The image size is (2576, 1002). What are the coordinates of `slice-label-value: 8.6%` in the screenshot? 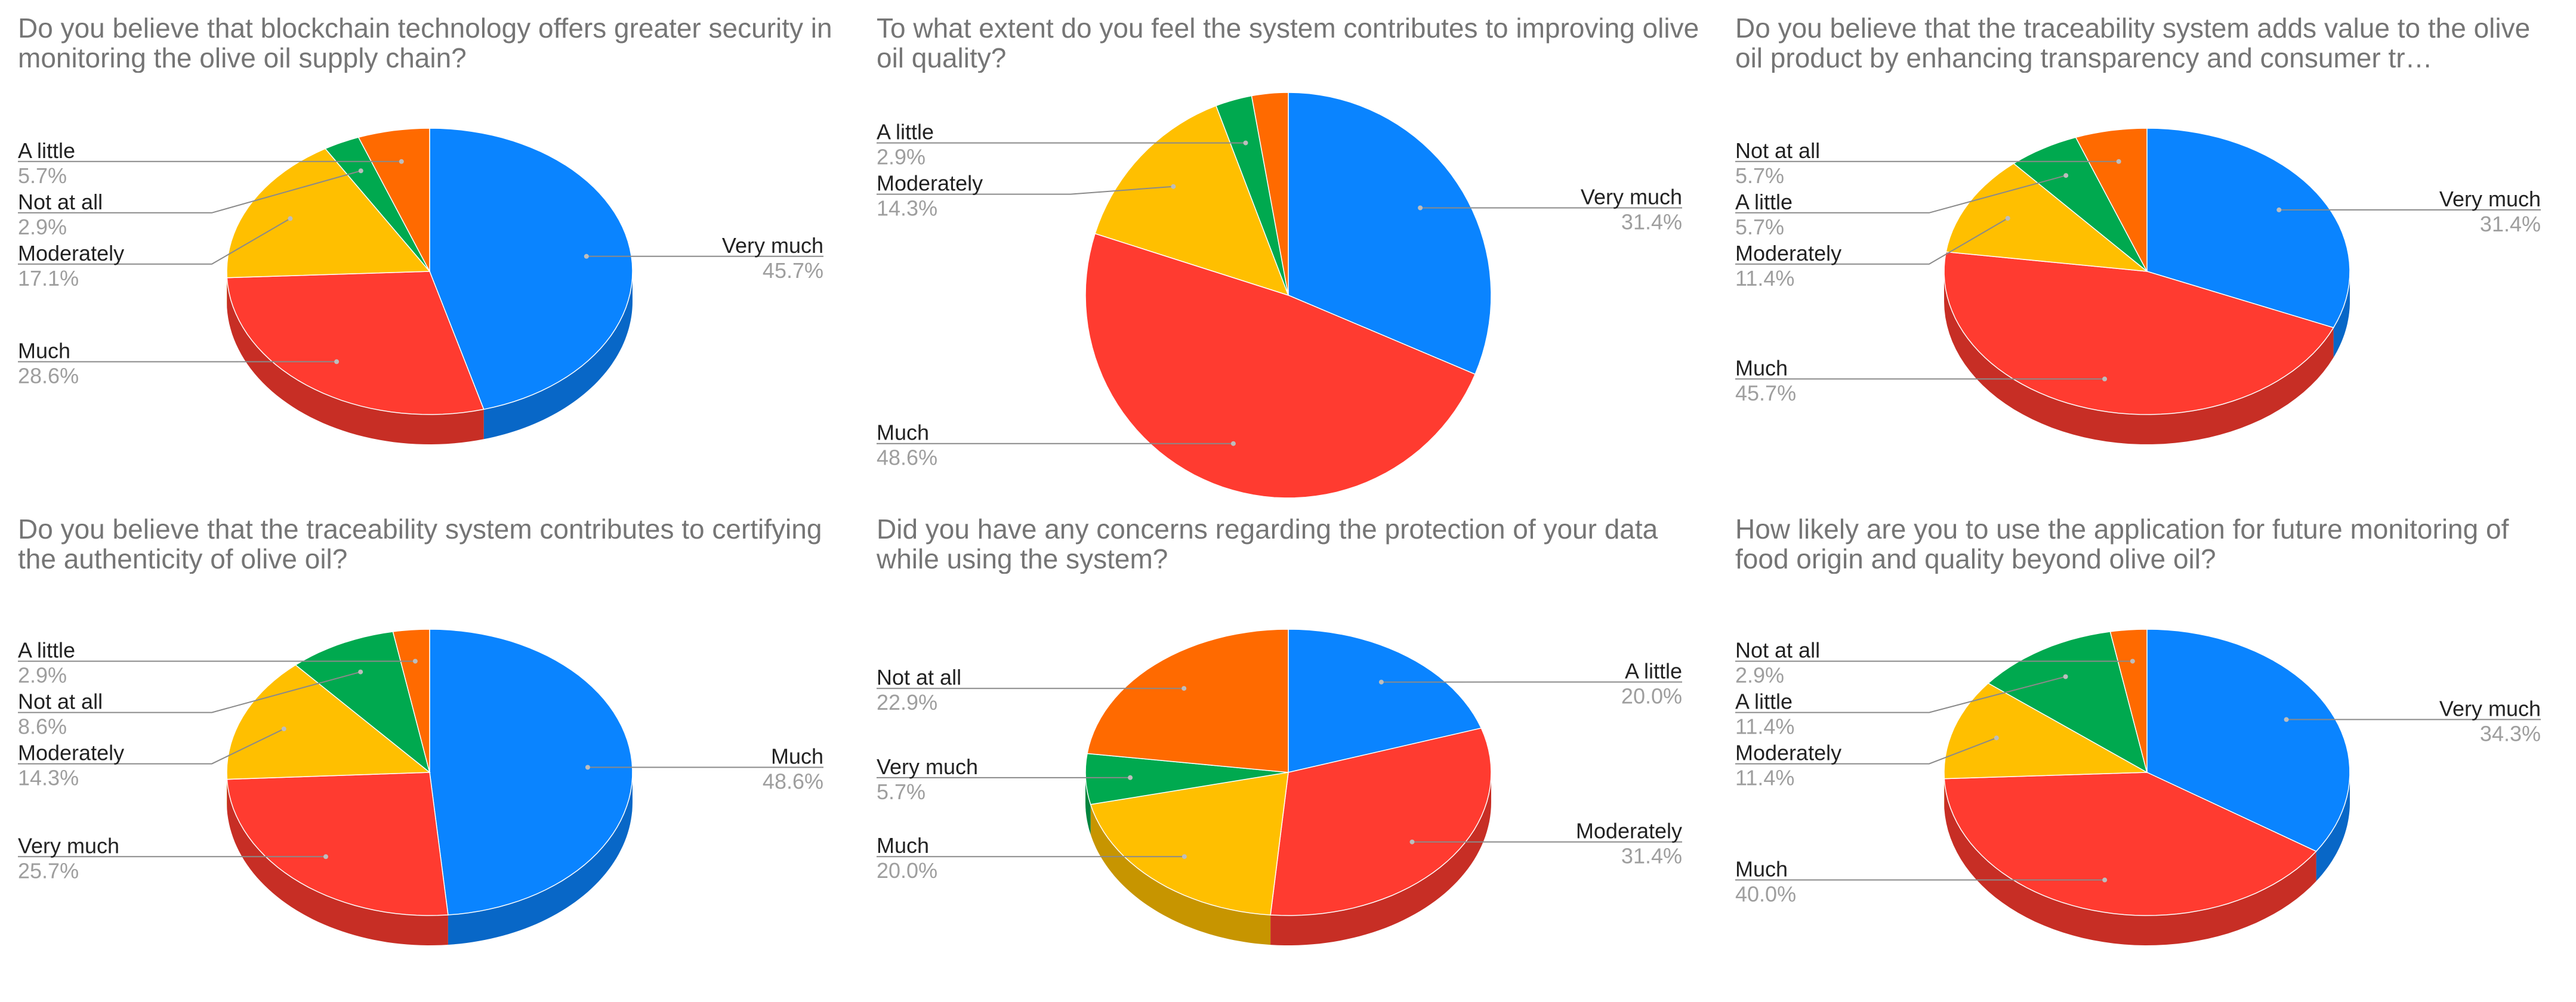 It's located at (42, 727).